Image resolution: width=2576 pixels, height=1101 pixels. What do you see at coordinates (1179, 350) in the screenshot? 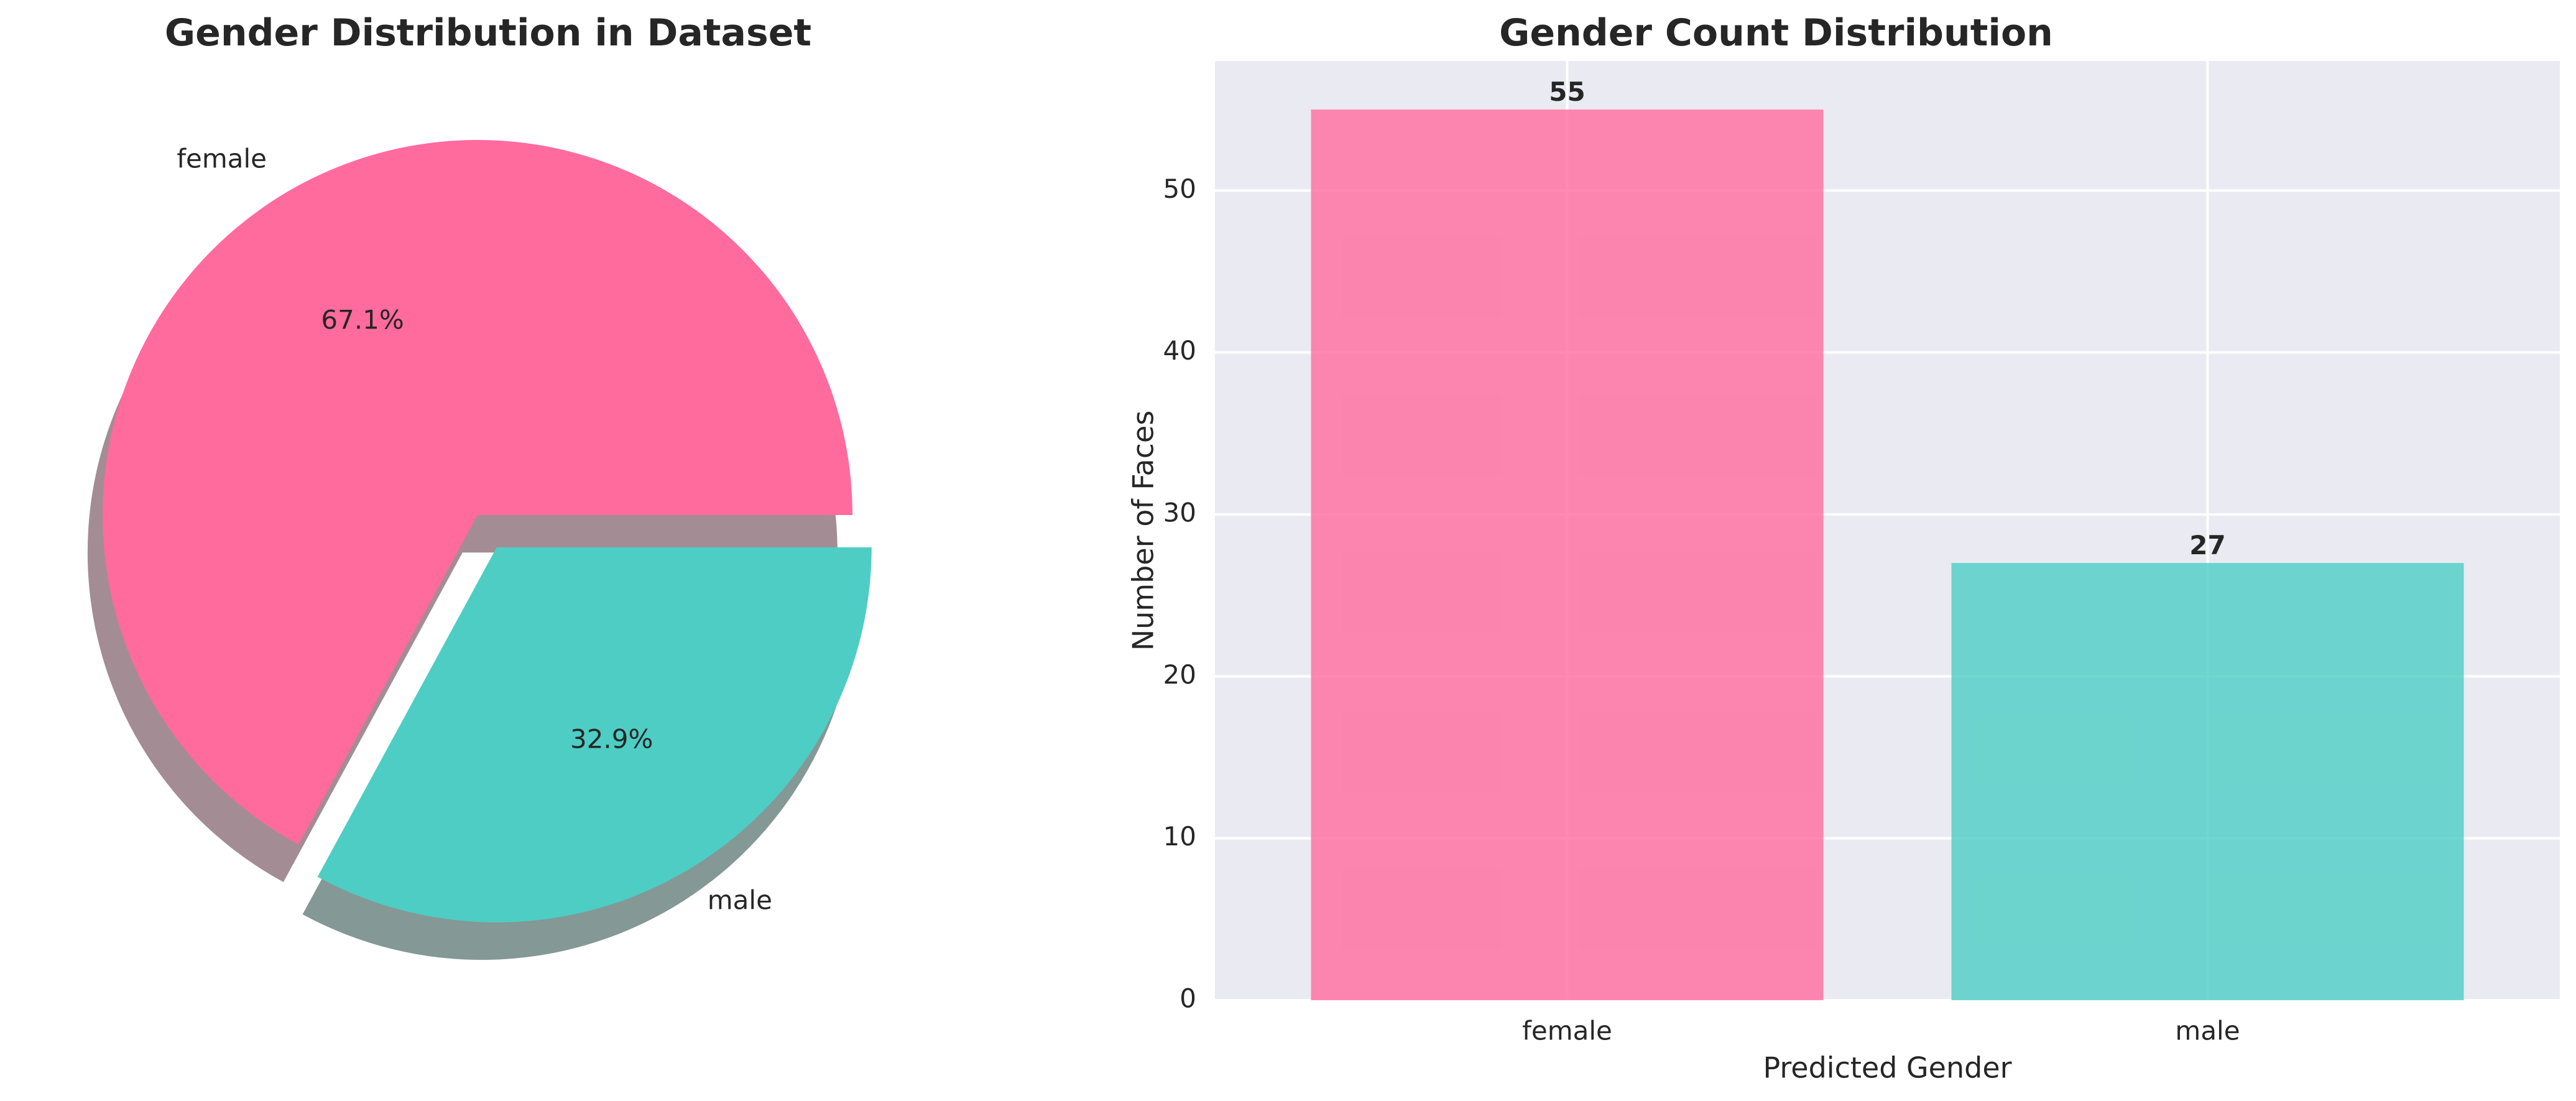
I see `y-tick-label: 40` at bounding box center [1179, 350].